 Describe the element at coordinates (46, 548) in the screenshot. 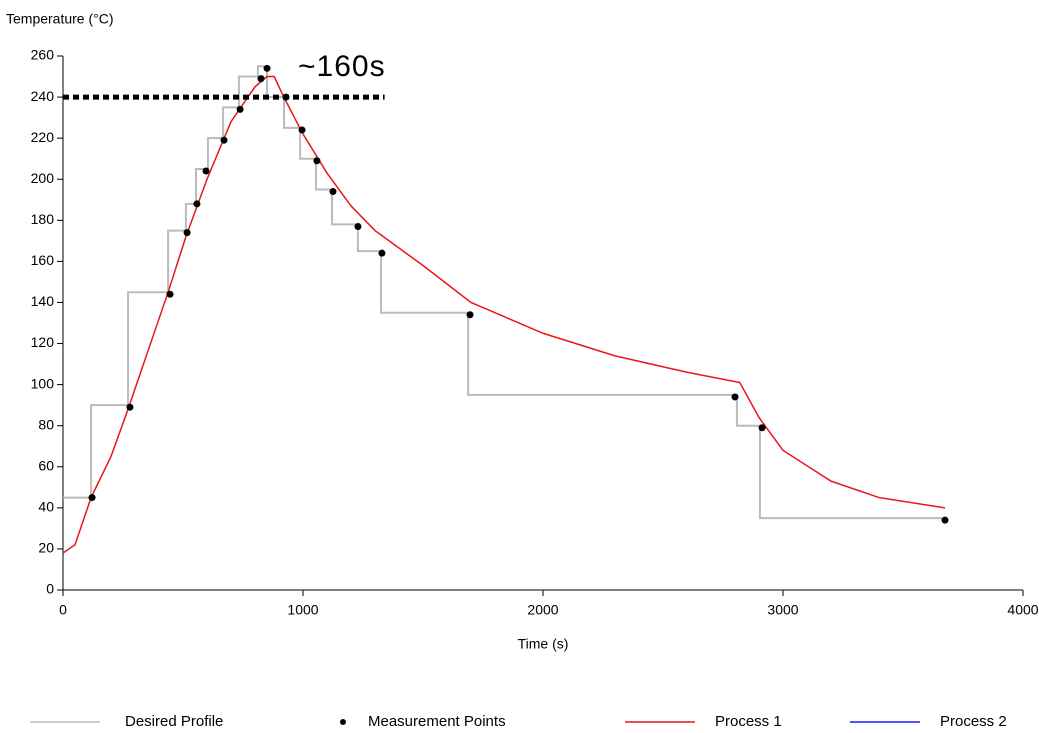

I see `y-tick-label: 20` at that location.